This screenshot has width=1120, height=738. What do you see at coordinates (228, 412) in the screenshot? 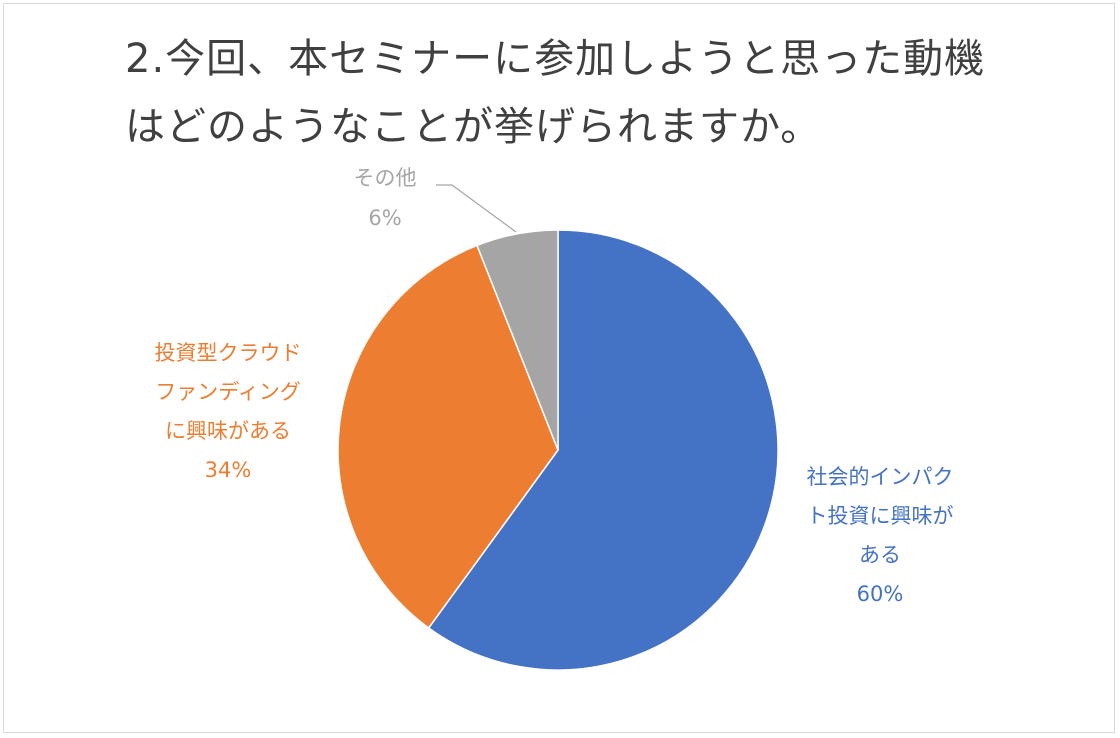
I see `label-crowdfunding: 投資型クラウド ファンディング に興味がある 34%` at bounding box center [228, 412].